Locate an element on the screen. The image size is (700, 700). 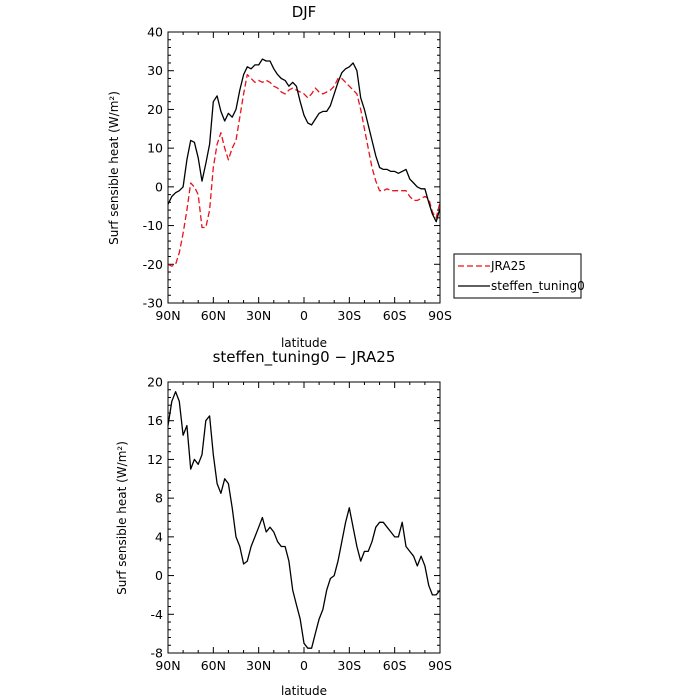
bottom-ytick-label: 16 is located at coordinates (155, 420).